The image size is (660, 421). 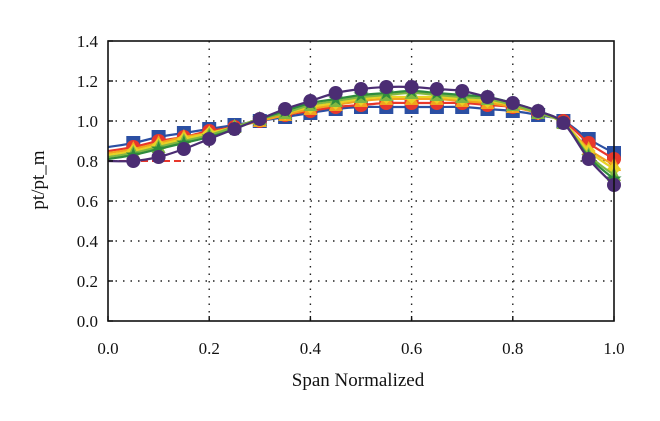 I want to click on y-tick-label: 0.6, so click(x=87, y=201).